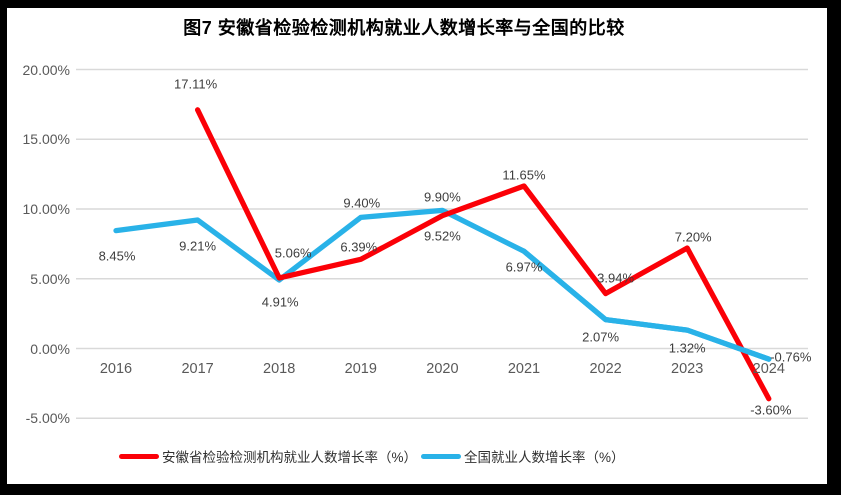  I want to click on x-tick-label: 2019, so click(360, 369).